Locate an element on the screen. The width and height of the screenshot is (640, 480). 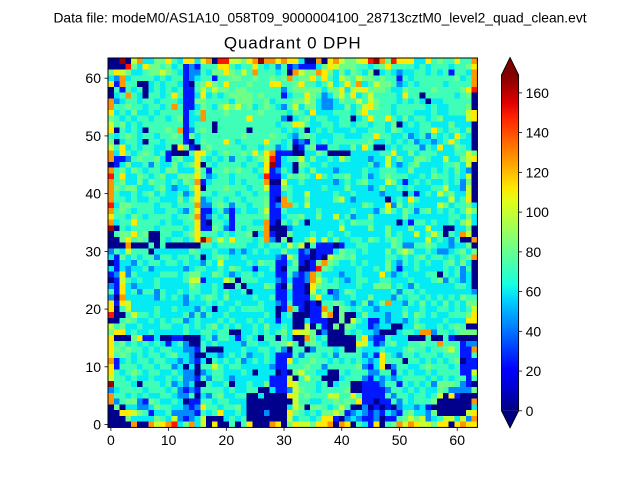
svg-text: 100 is located at coordinates (538, 212).